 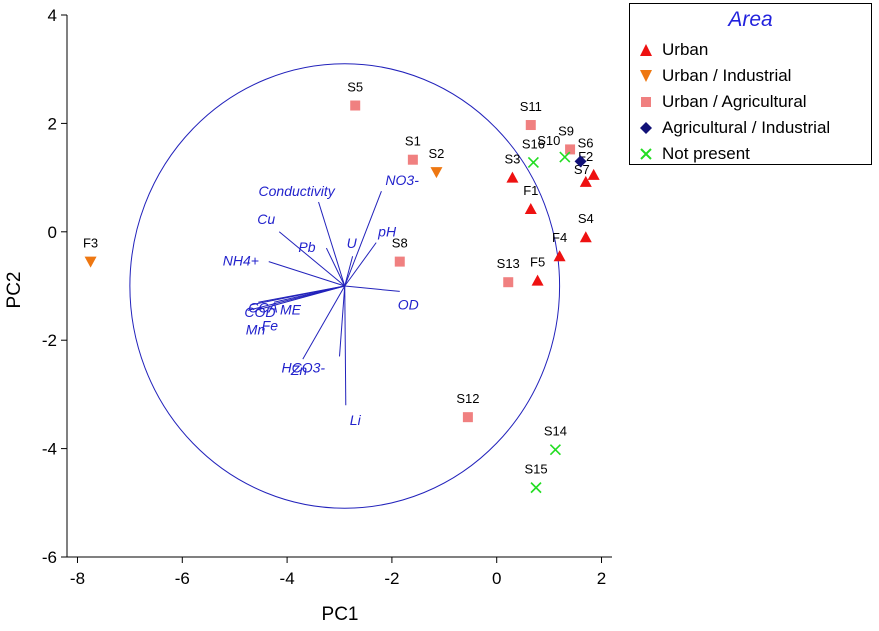 What do you see at coordinates (586, 218) in the screenshot?
I see `point-label: S4` at bounding box center [586, 218].